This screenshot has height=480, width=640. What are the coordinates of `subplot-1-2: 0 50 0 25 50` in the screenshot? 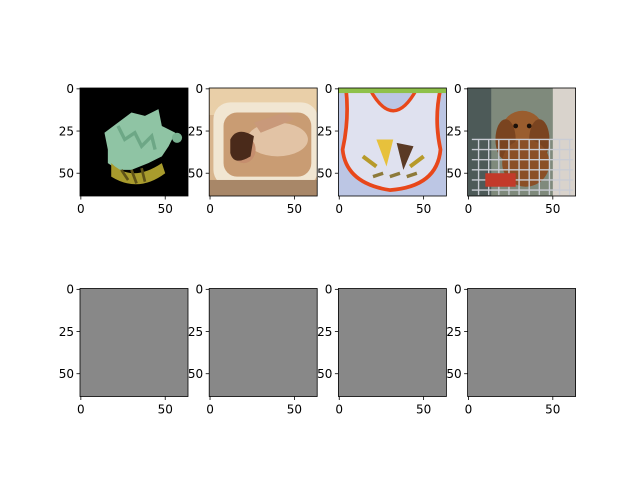 It's located at (382, 350).